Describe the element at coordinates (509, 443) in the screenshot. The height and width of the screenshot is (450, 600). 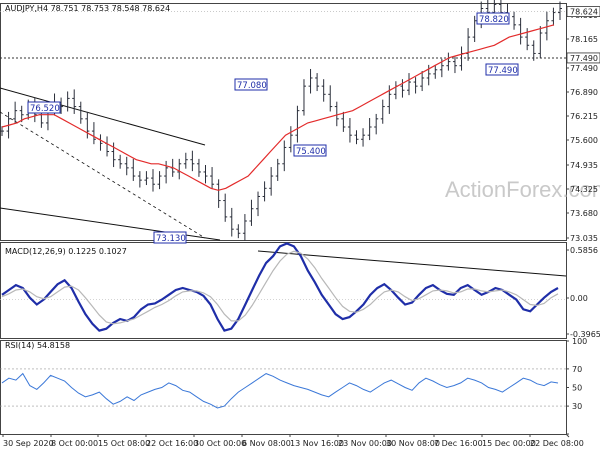
I see `x-tick-label: 15 Dec 00:00` at that location.